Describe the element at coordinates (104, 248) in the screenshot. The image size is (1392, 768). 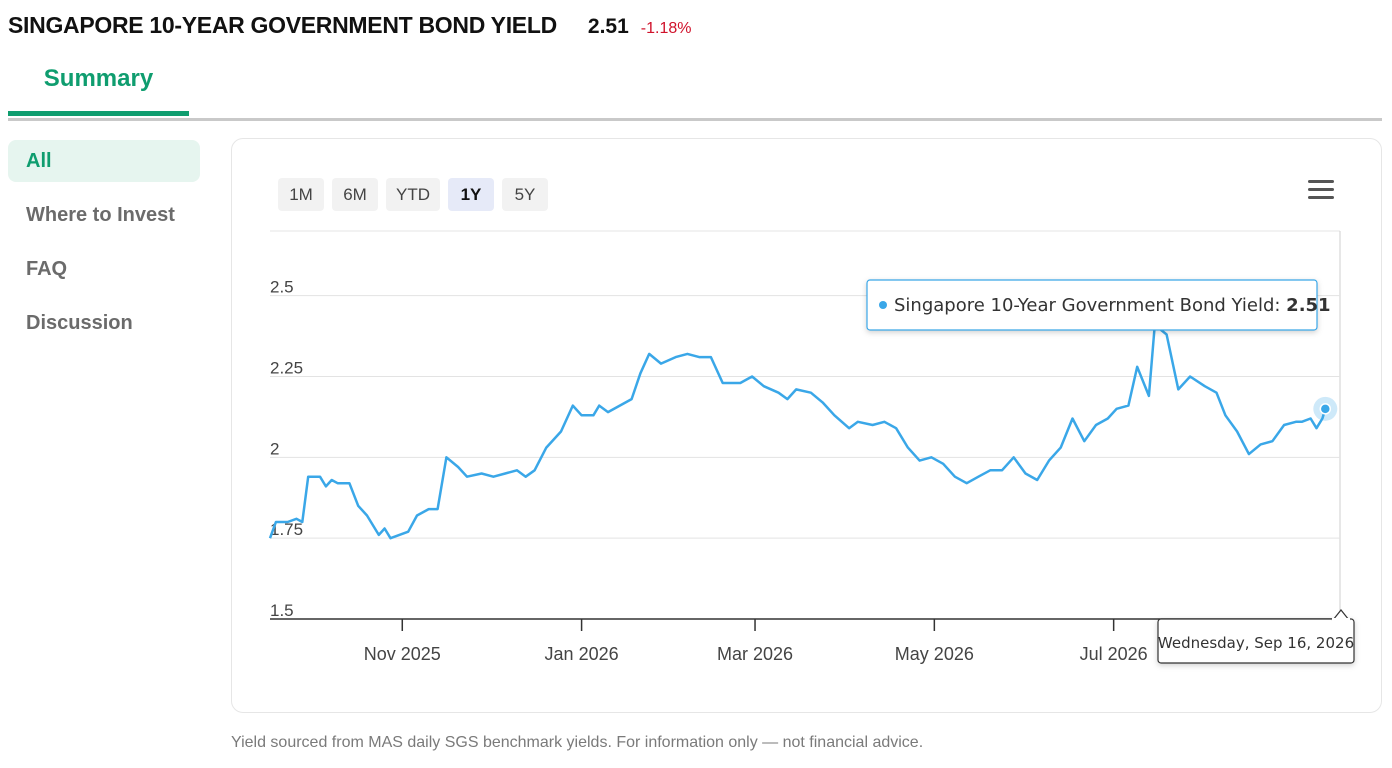
I see `sidebar: All Where to Invest FAQ Discussion` at that location.